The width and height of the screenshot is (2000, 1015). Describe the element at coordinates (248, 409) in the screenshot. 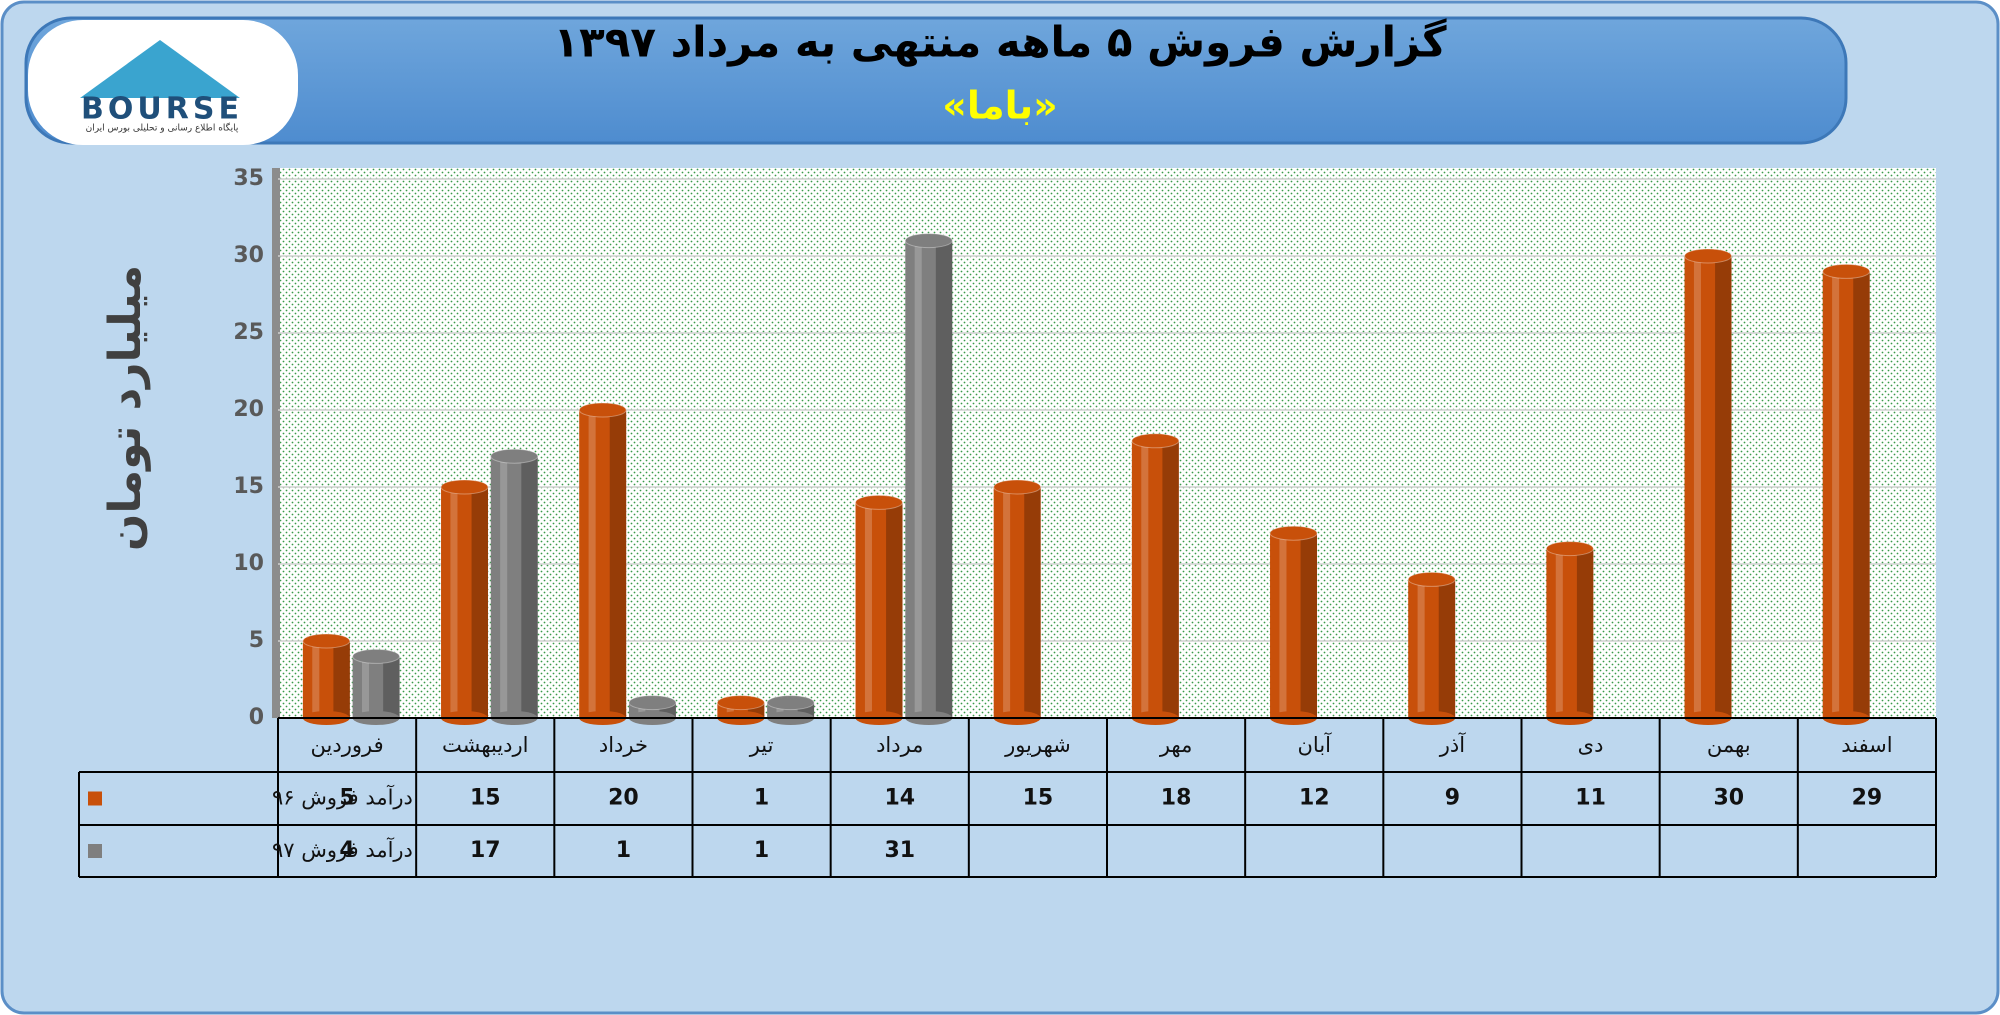

I see `y-tick-label: 20` at that location.